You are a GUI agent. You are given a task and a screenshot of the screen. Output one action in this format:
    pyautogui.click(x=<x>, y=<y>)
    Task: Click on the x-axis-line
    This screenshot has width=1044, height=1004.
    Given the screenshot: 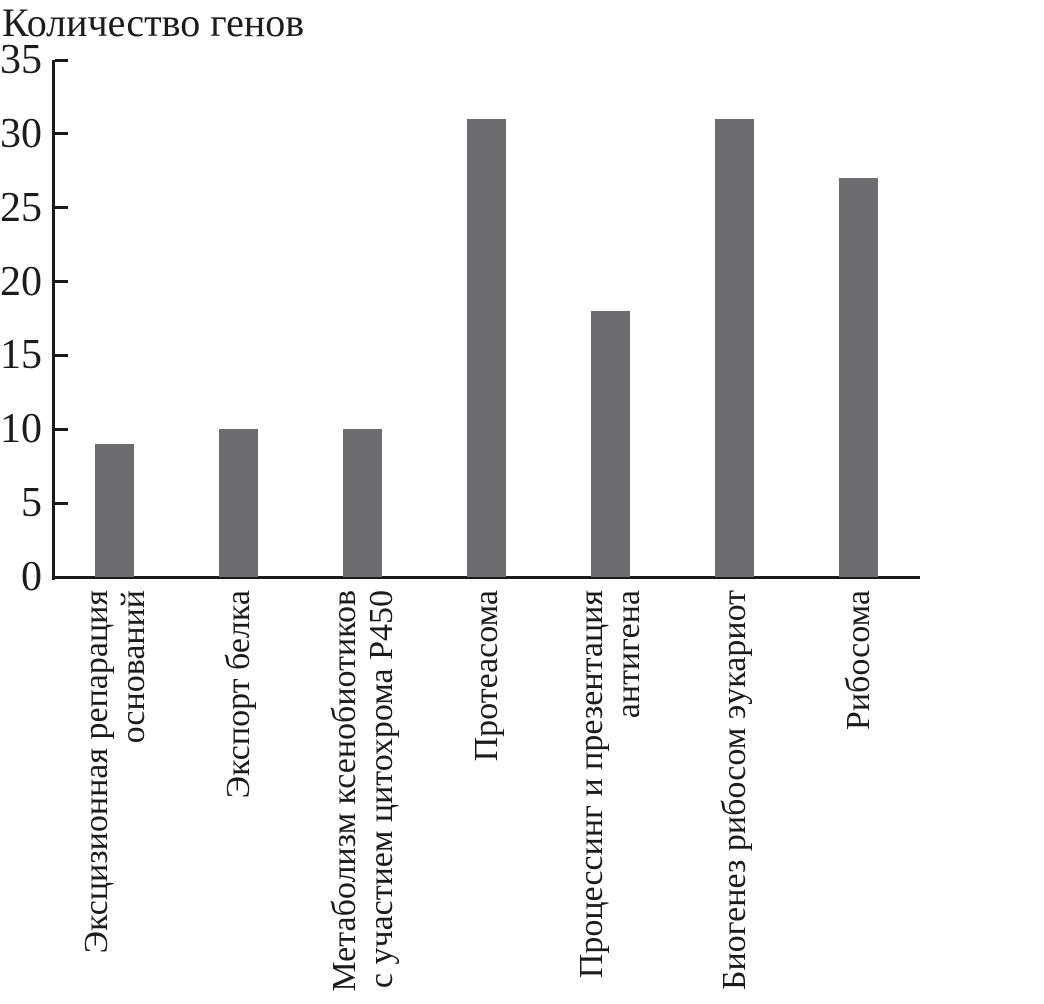 What is the action you would take?
    pyautogui.click(x=486, y=577)
    